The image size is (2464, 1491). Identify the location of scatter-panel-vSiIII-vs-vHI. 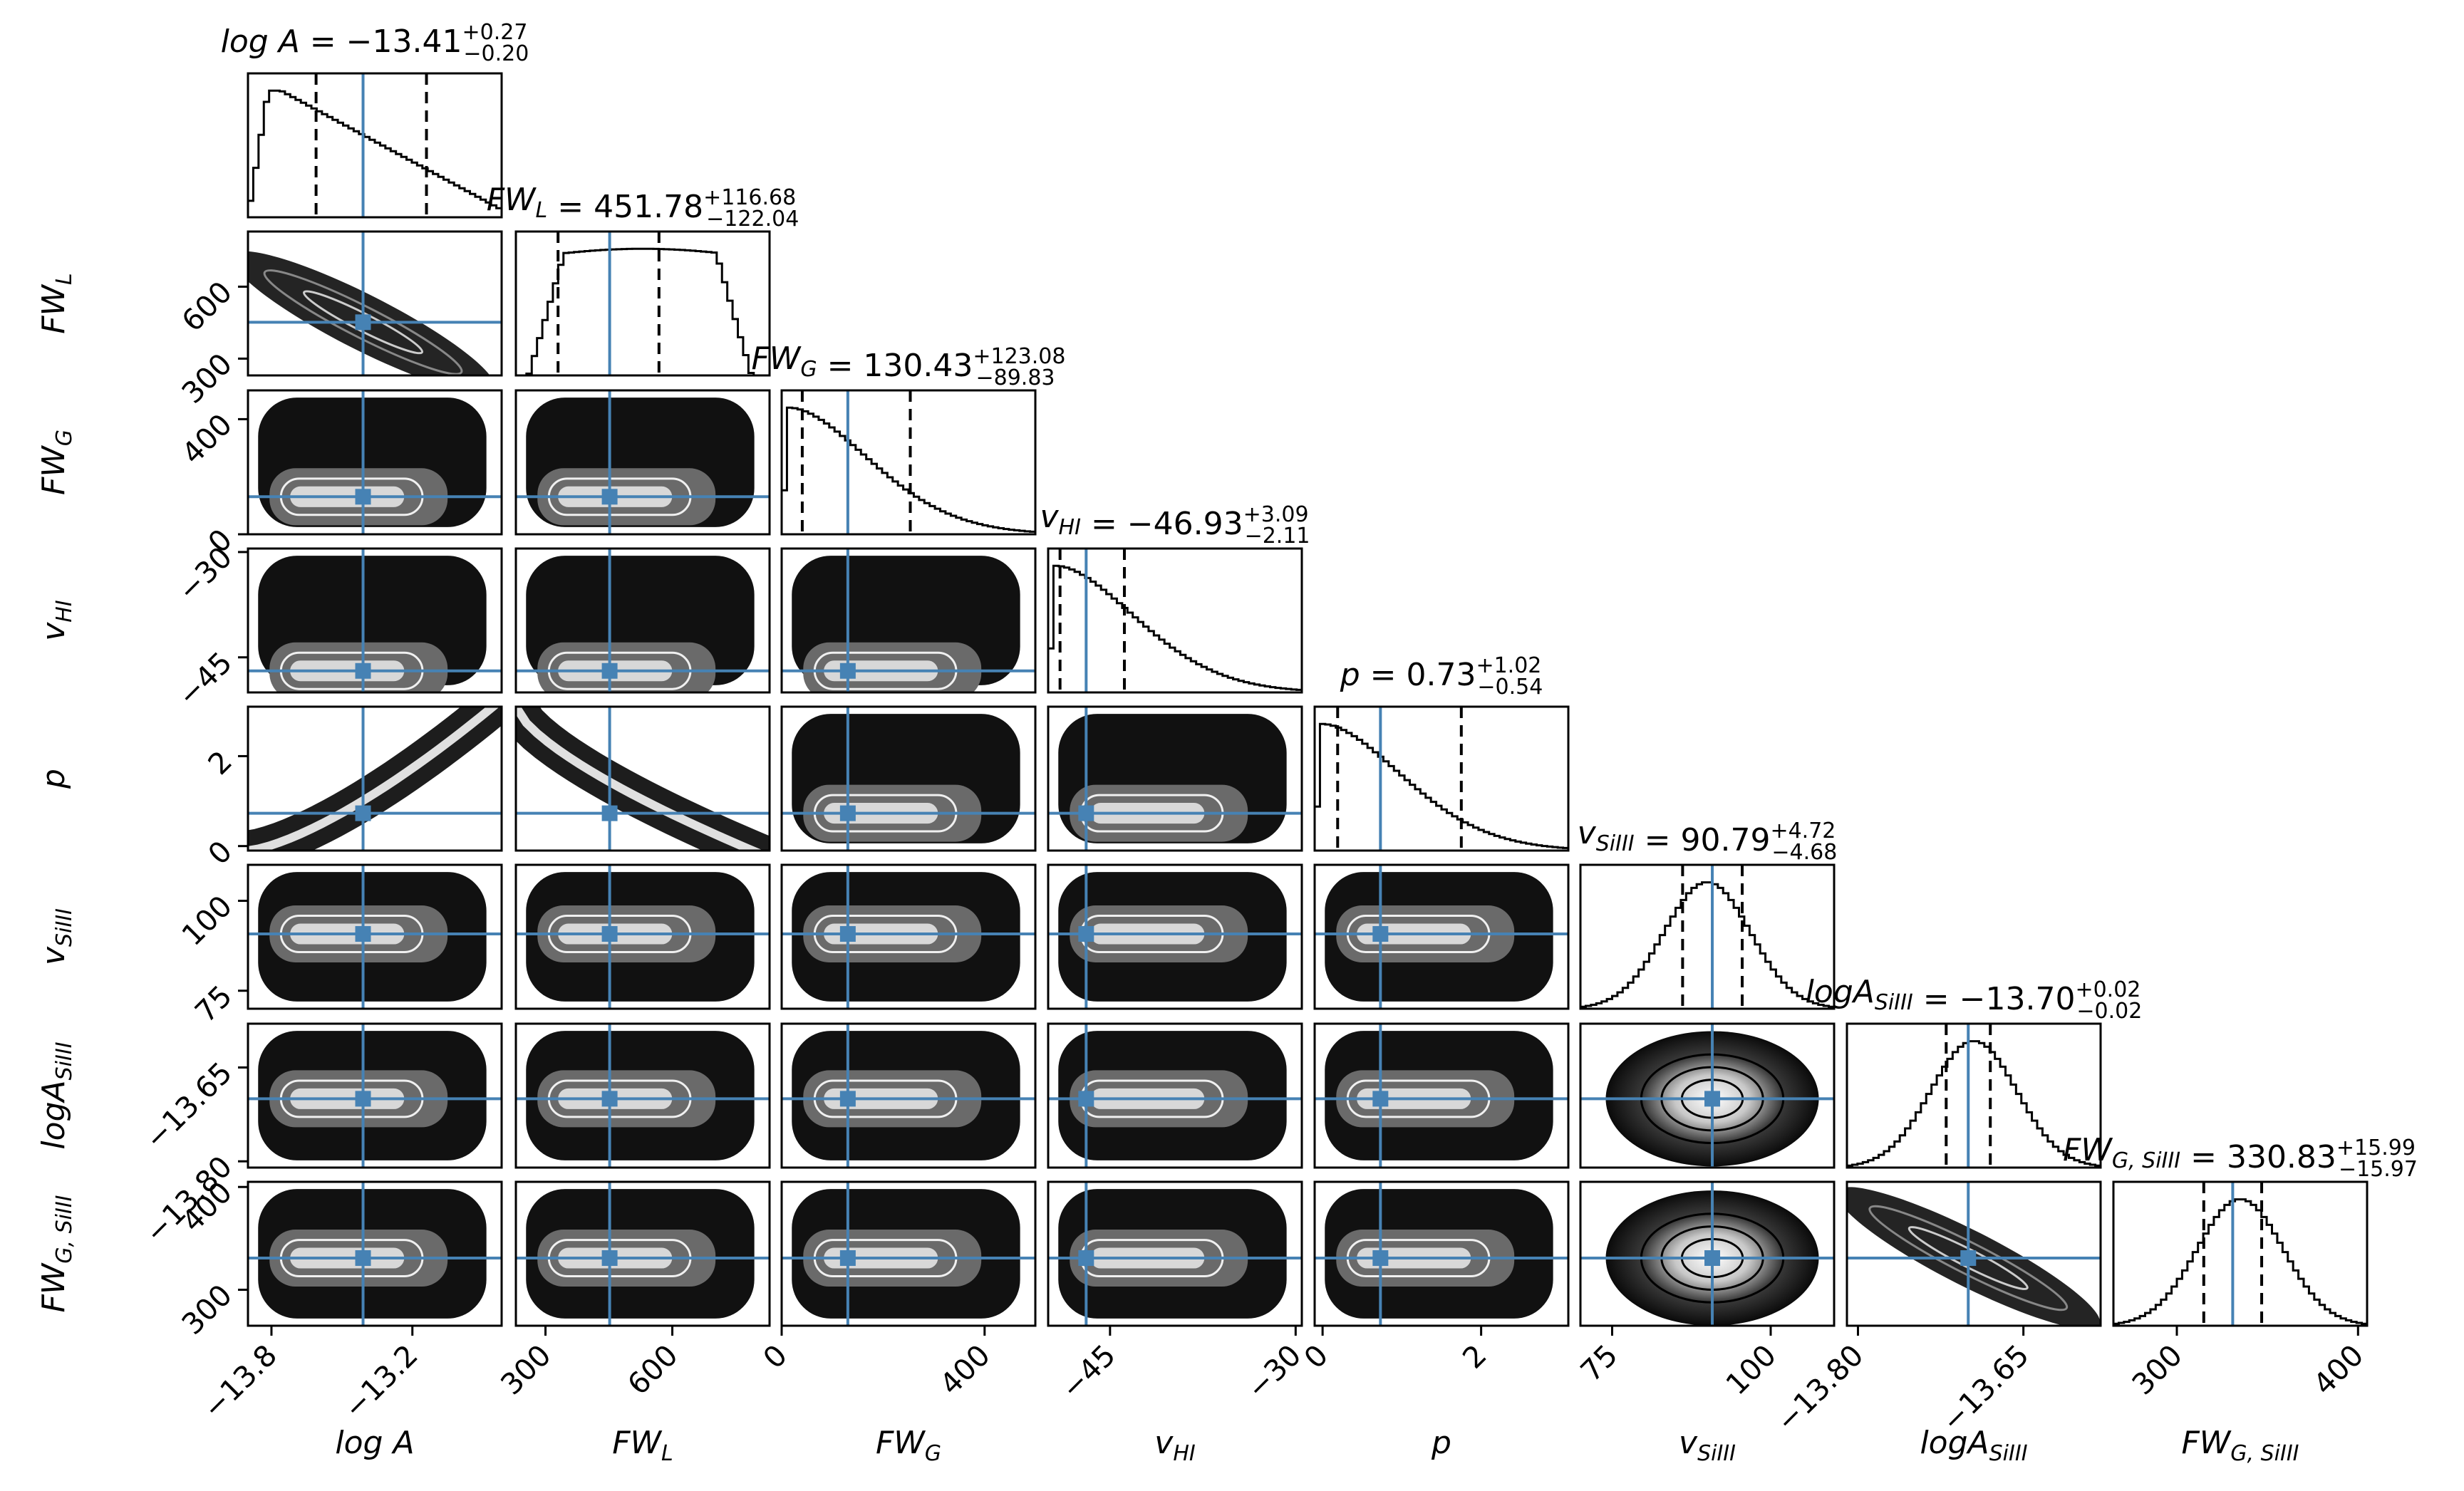
(1175, 937).